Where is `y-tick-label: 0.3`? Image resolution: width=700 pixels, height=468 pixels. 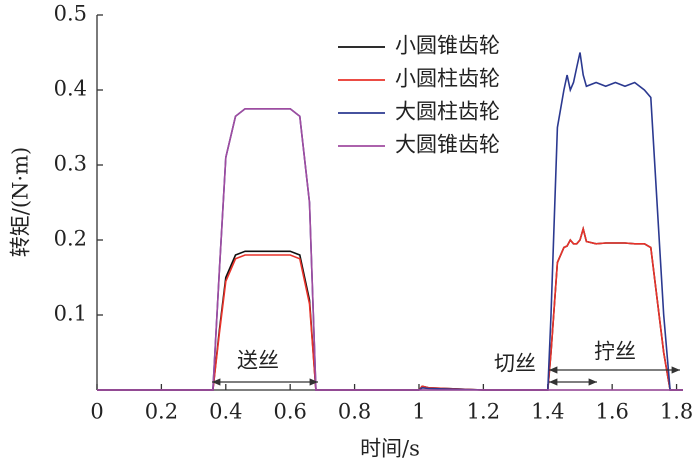 y-tick-label: 0.3 is located at coordinates (70, 164).